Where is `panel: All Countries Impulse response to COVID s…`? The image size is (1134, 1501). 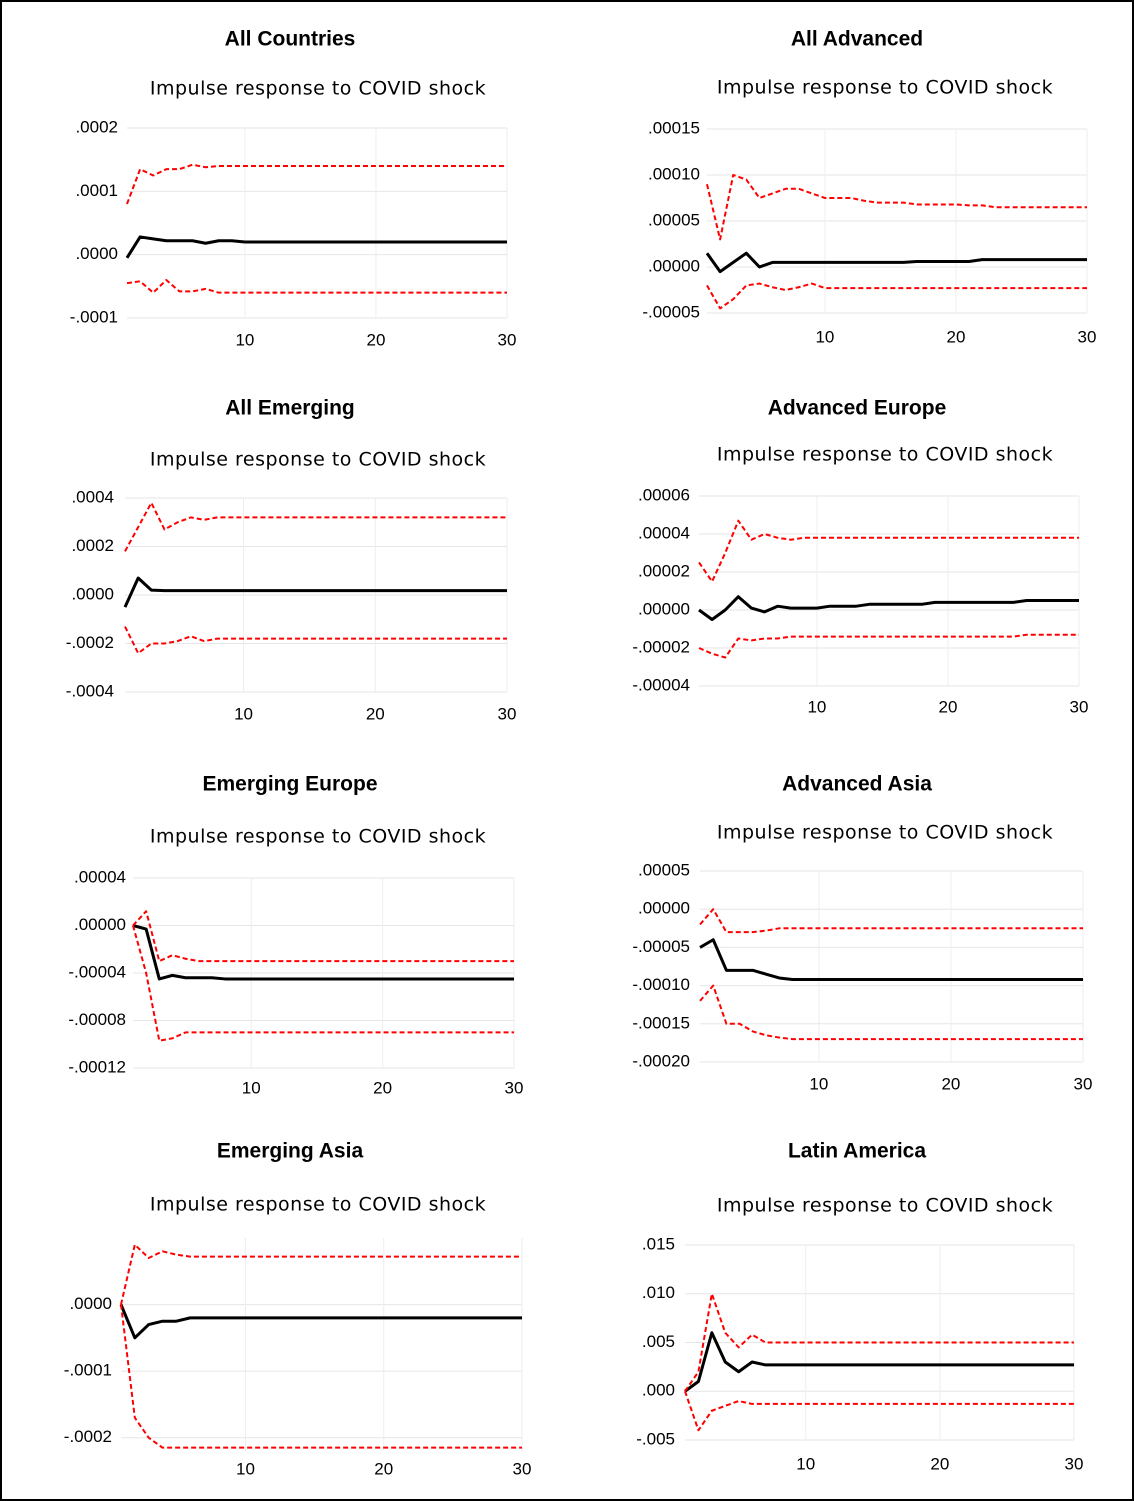
panel: All Countries Impulse response to COVID s… is located at coordinates (293, 189).